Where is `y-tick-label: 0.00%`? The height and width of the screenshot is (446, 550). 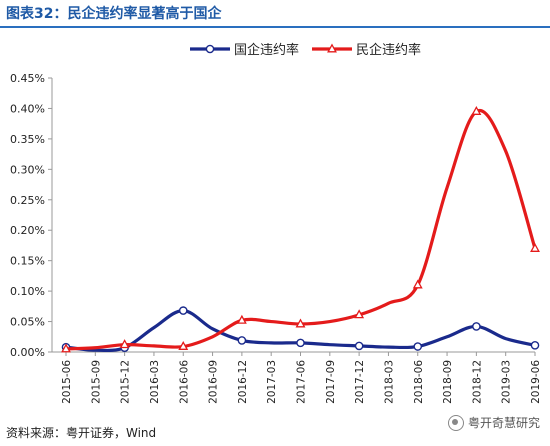
y-tick-label: 0.00% is located at coordinates (27, 352).